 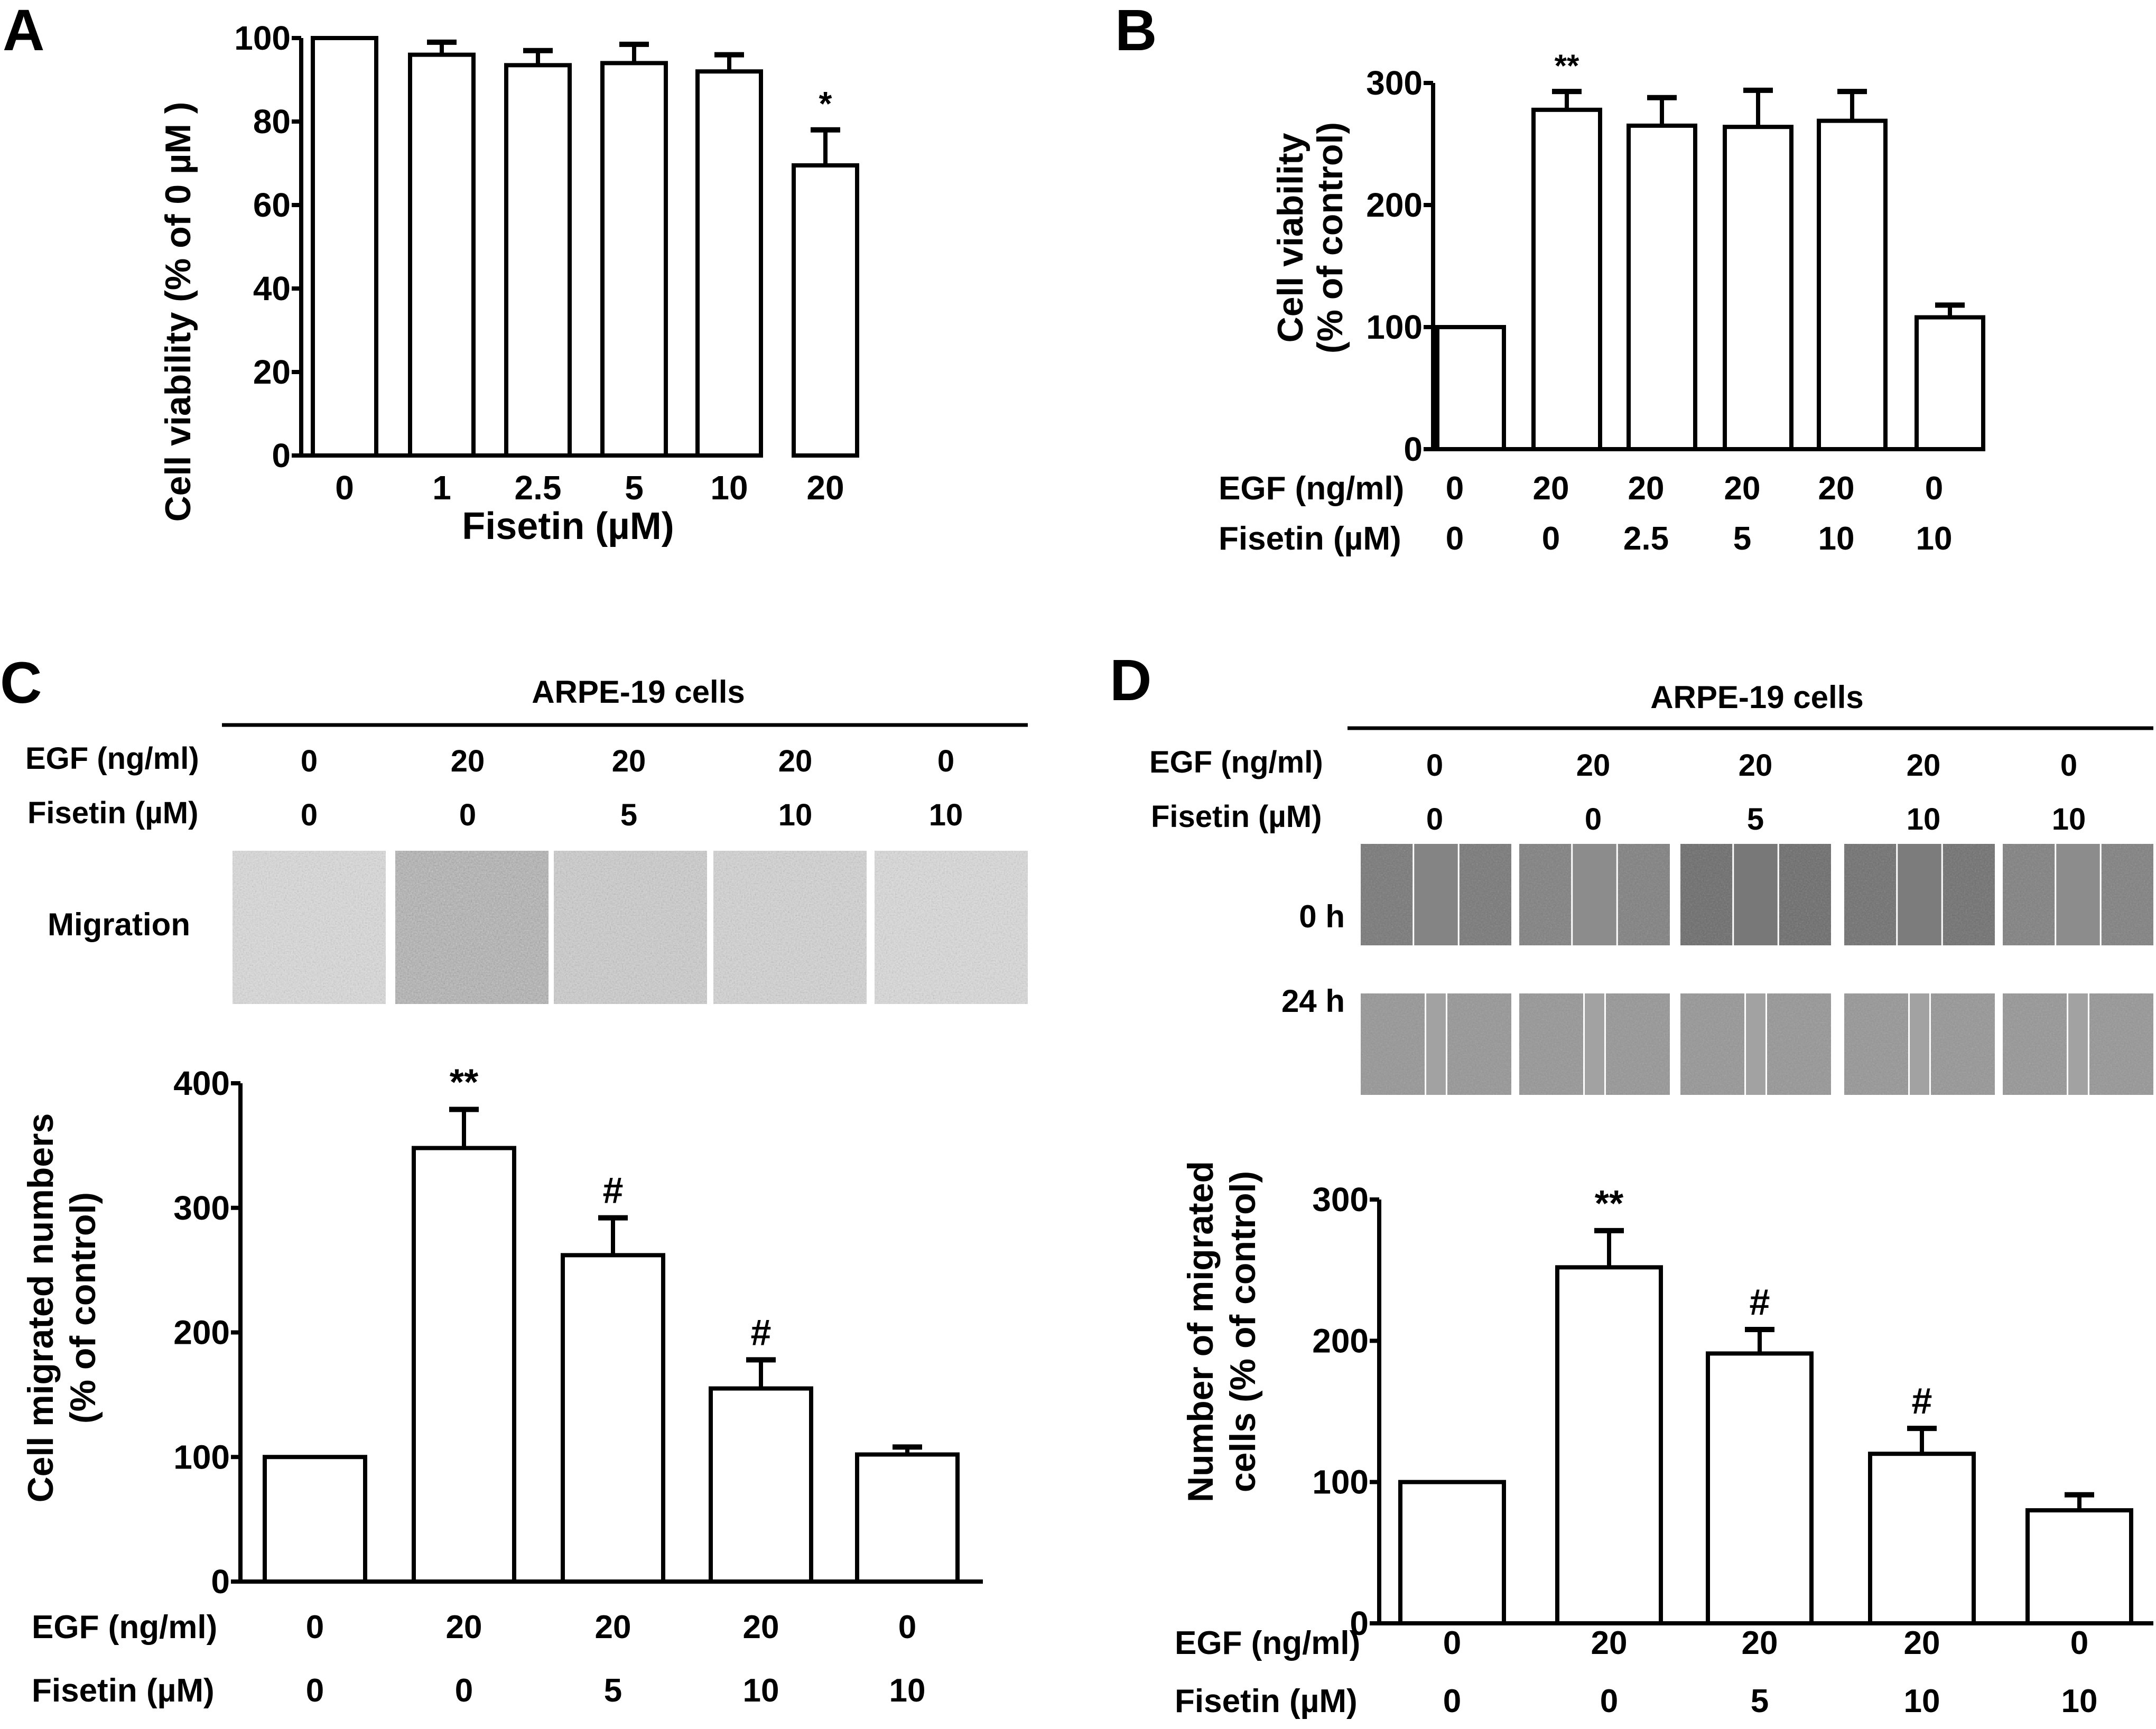 What do you see at coordinates (1340, 1341) in the screenshot?
I see `y-tick-label: 200` at bounding box center [1340, 1341].